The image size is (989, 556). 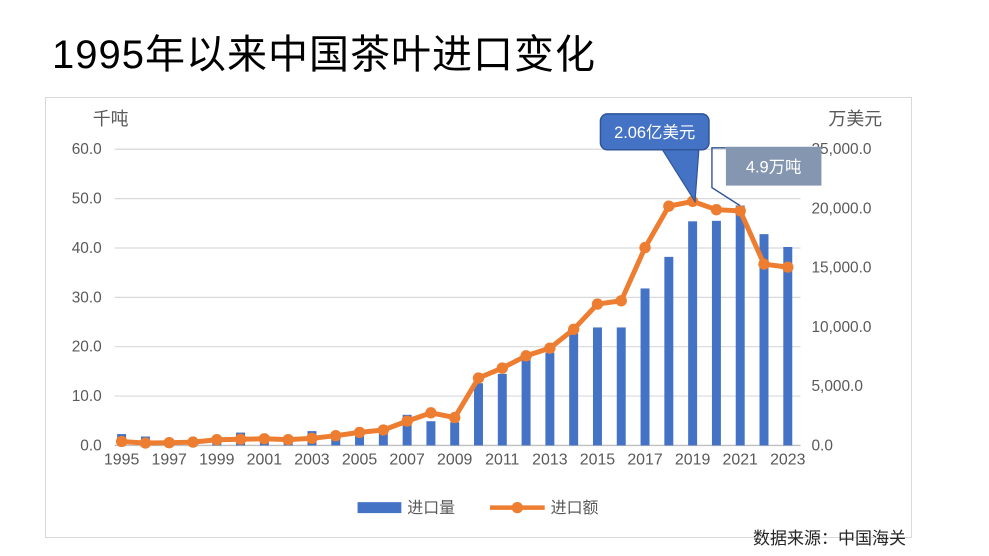 What do you see at coordinates (407, 459) in the screenshot?
I see `x-tick: 2007` at bounding box center [407, 459].